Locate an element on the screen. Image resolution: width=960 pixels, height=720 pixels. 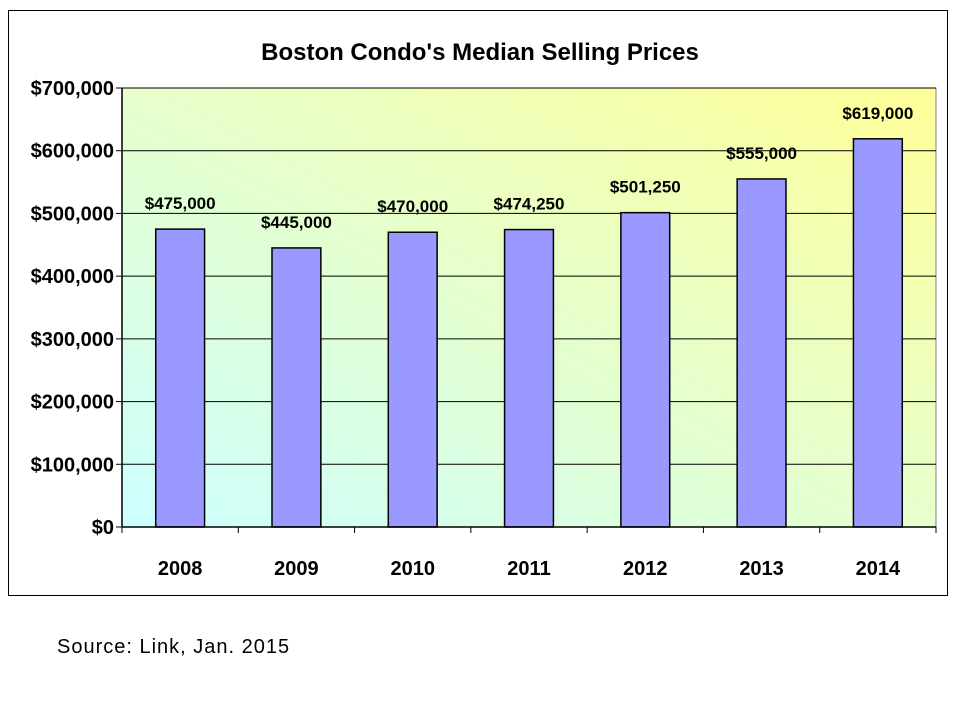
y-tick-label: $0 is located at coordinates (103, 528).